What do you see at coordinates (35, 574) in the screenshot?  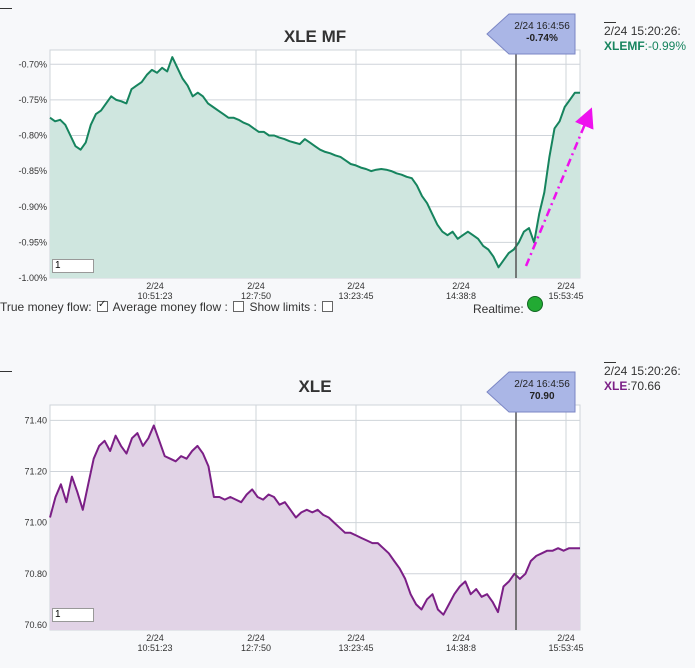 I see `y-tick-label: 70.80` at bounding box center [35, 574].